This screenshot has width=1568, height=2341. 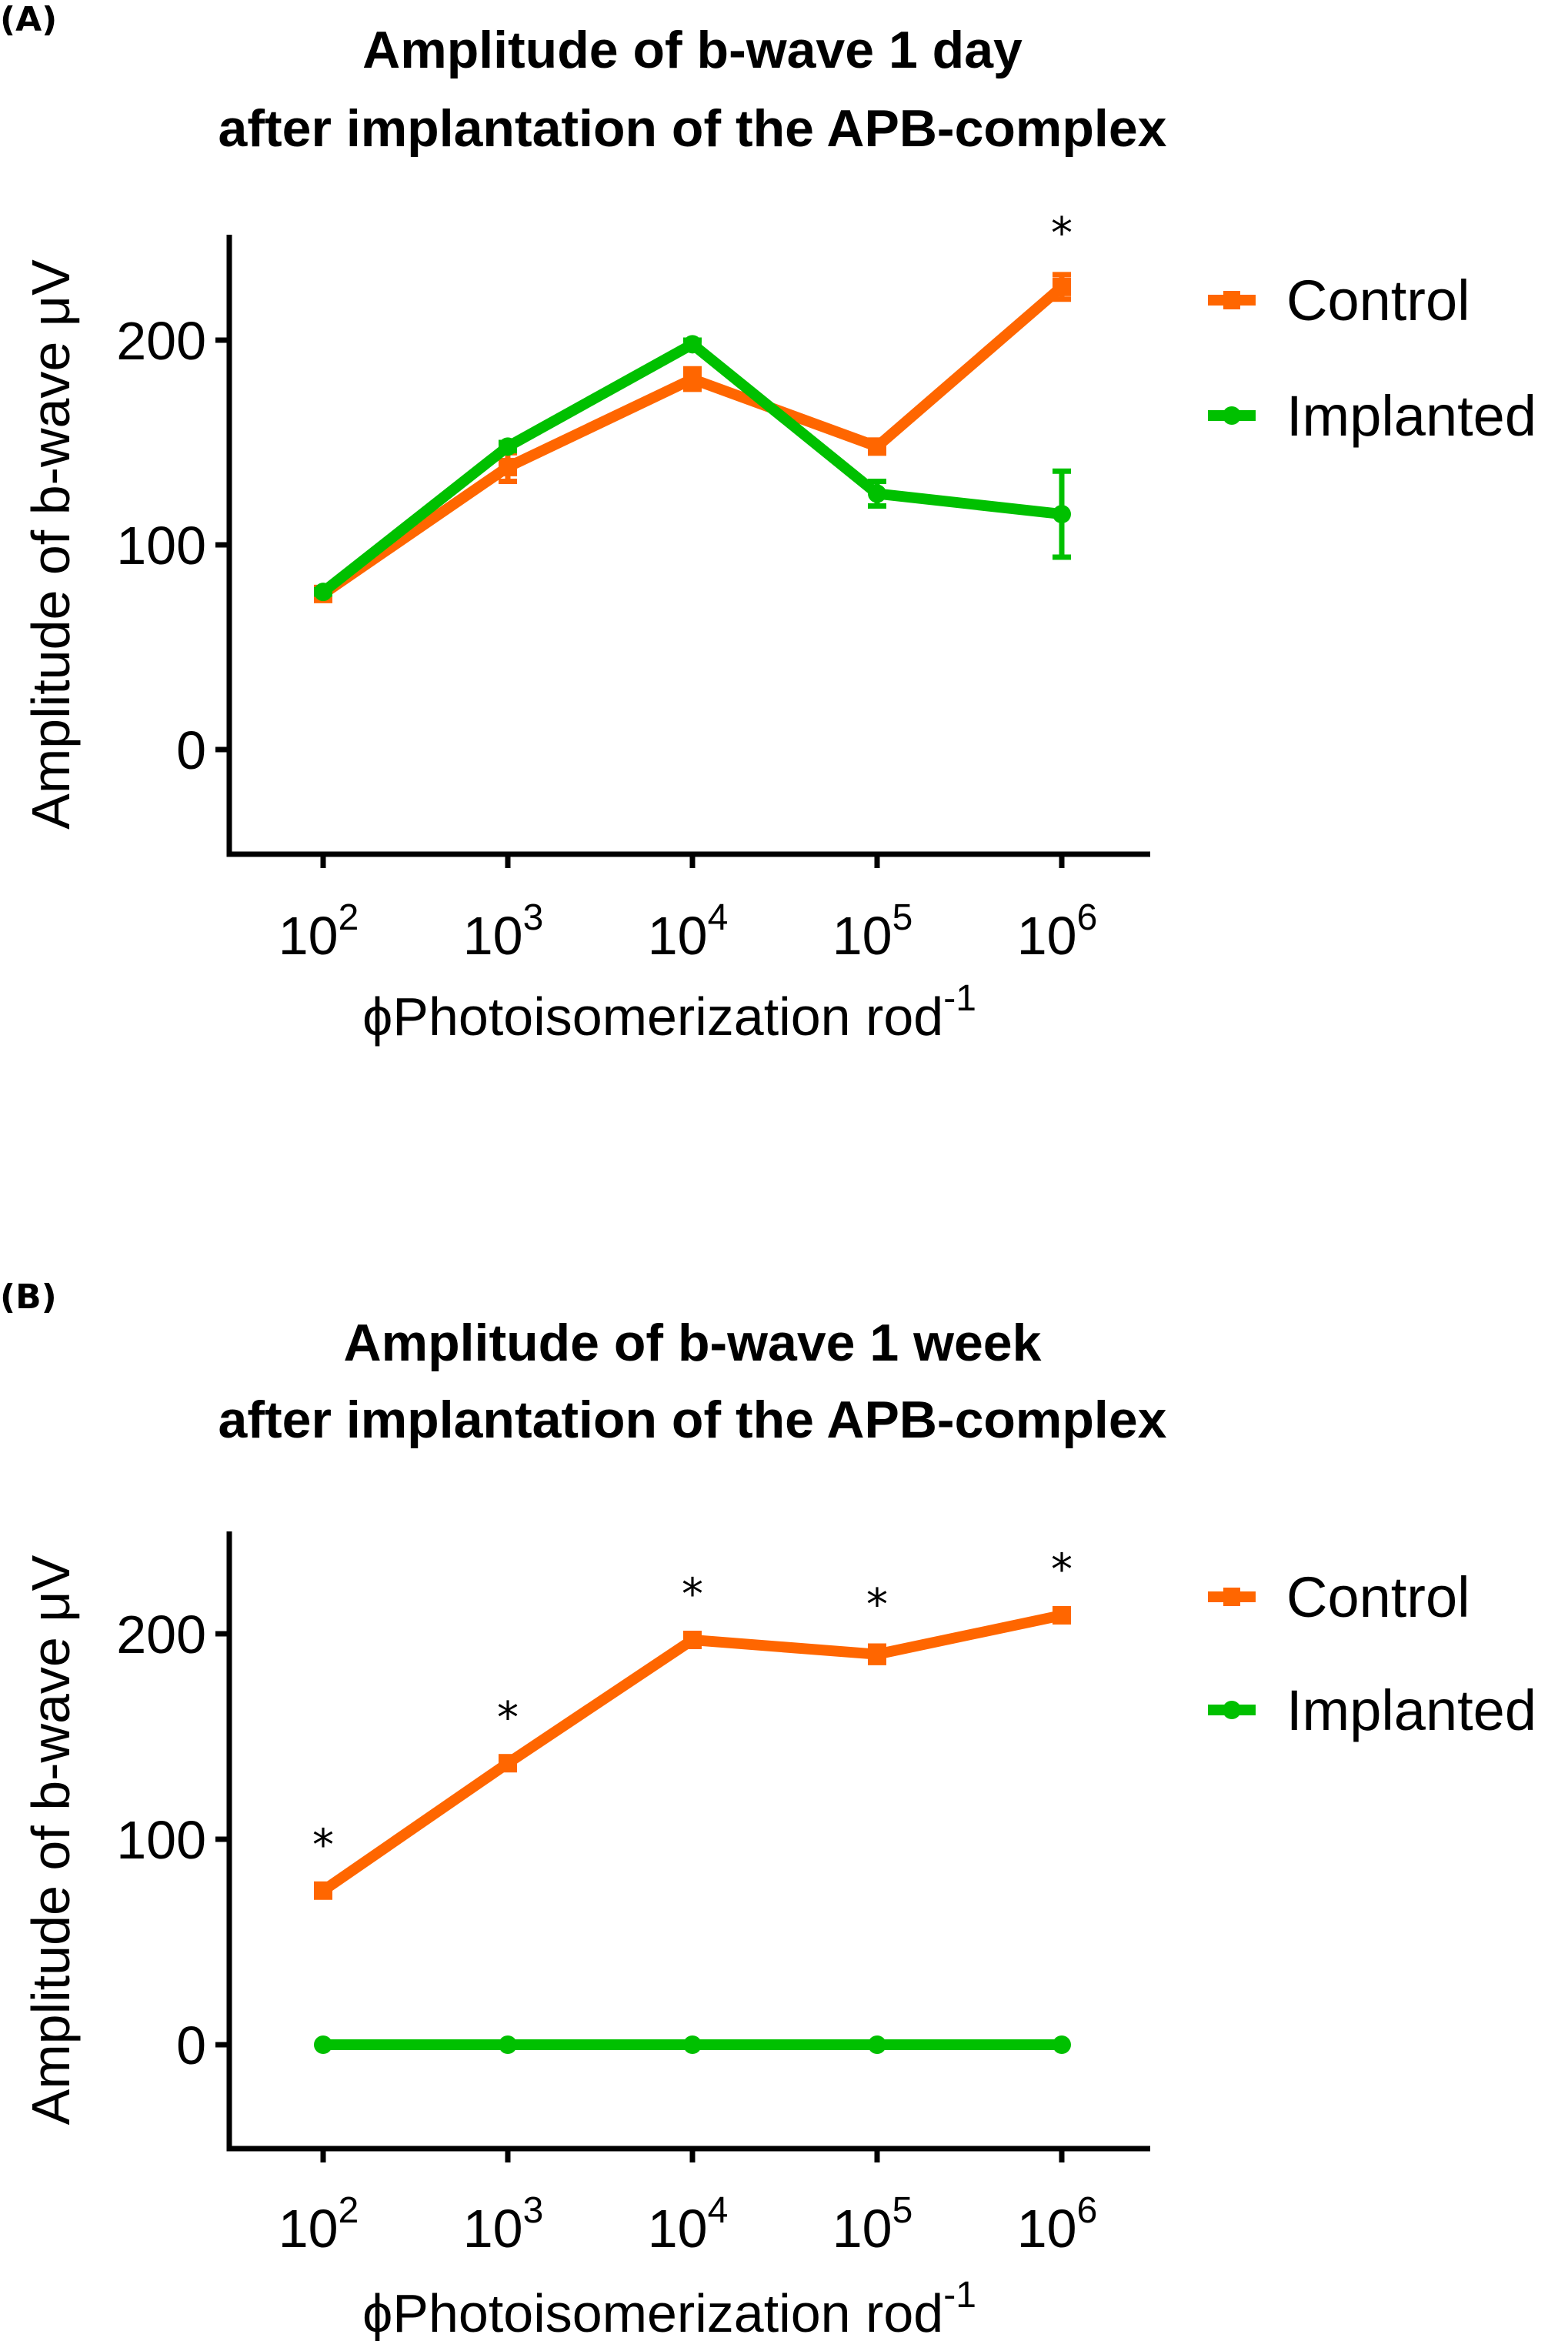 I want to click on chart-title-line: Amplitude of b-wave 1 day, so click(x=692, y=50).